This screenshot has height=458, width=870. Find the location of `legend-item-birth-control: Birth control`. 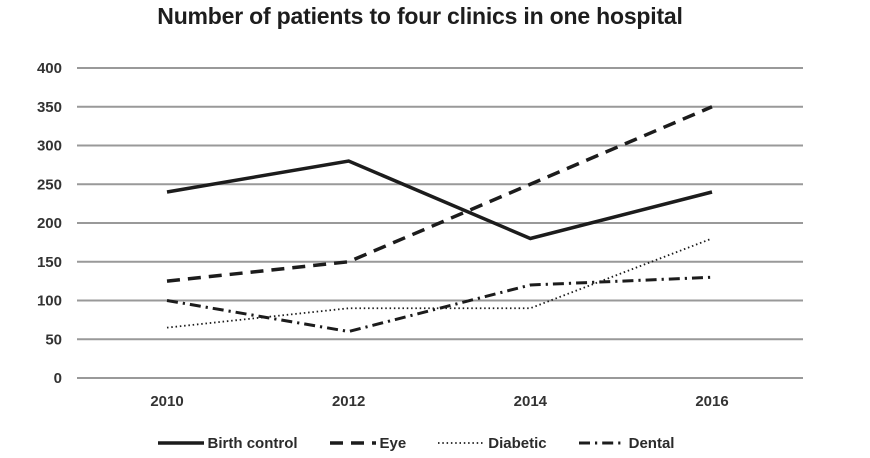

legend-item-birth-control: Birth control is located at coordinates (227, 443).